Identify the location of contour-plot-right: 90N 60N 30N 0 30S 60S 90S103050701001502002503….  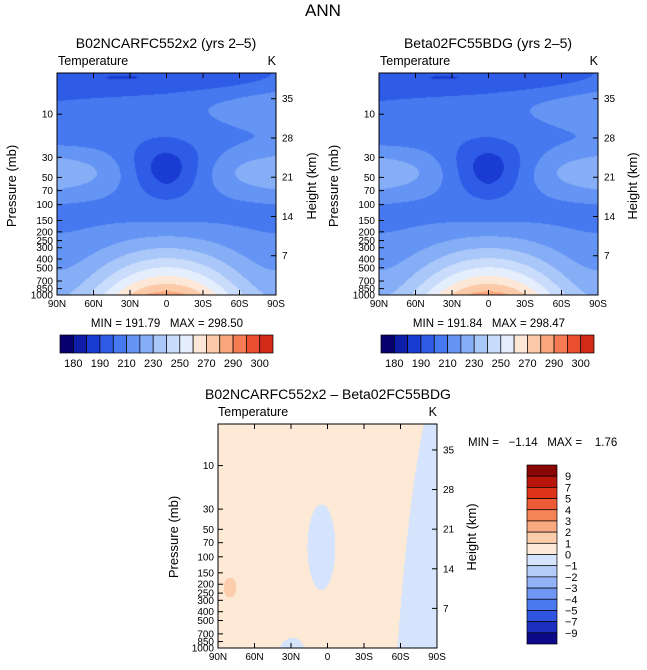
(484, 191).